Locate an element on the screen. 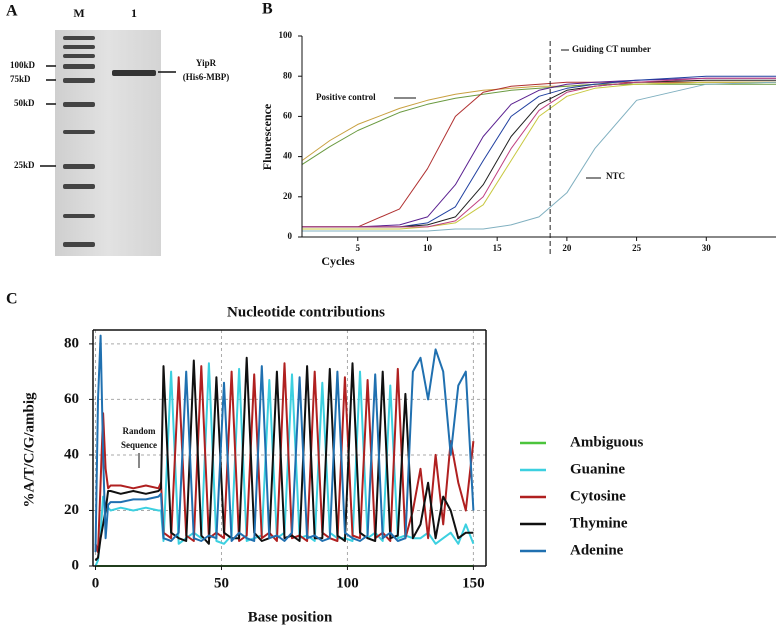 The width and height of the screenshot is (778, 630). panel-label: C is located at coordinates (12, 299).